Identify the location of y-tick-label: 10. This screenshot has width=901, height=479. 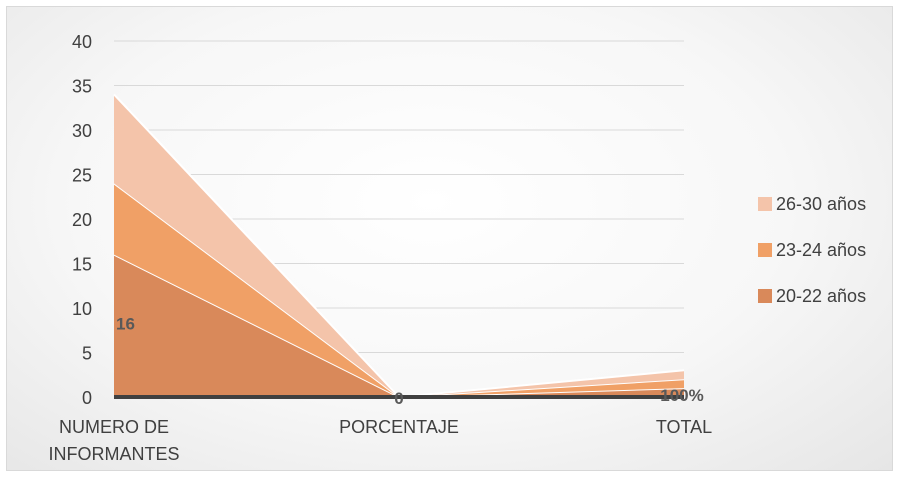
(82, 309).